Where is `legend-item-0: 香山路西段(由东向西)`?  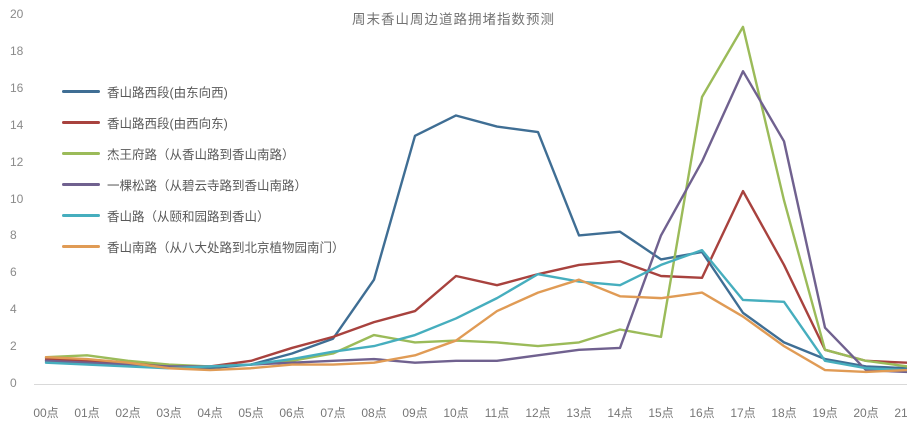
legend-item-0: 香山路西段(由东向西) is located at coordinates (203, 91).